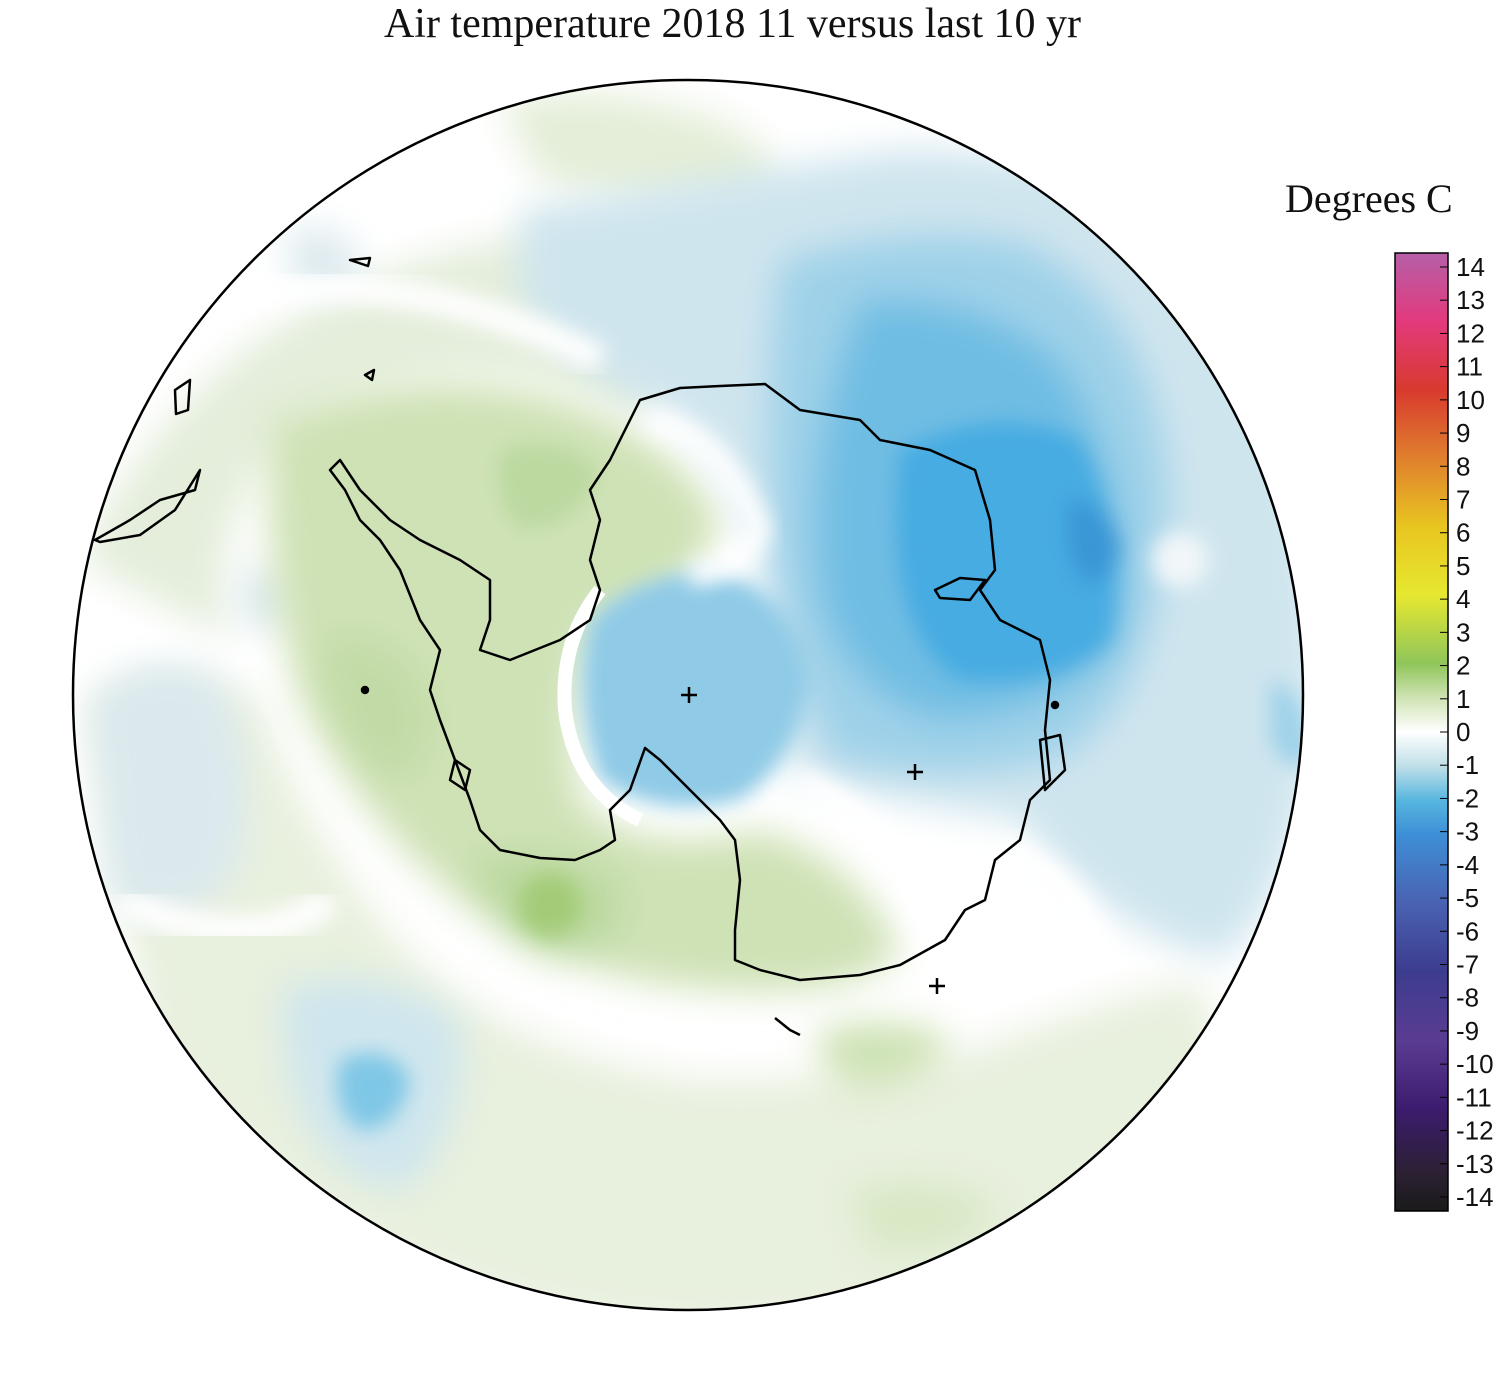  What do you see at coordinates (1467, 832) in the screenshot?
I see `colorbar-tick-label: -3` at bounding box center [1467, 832].